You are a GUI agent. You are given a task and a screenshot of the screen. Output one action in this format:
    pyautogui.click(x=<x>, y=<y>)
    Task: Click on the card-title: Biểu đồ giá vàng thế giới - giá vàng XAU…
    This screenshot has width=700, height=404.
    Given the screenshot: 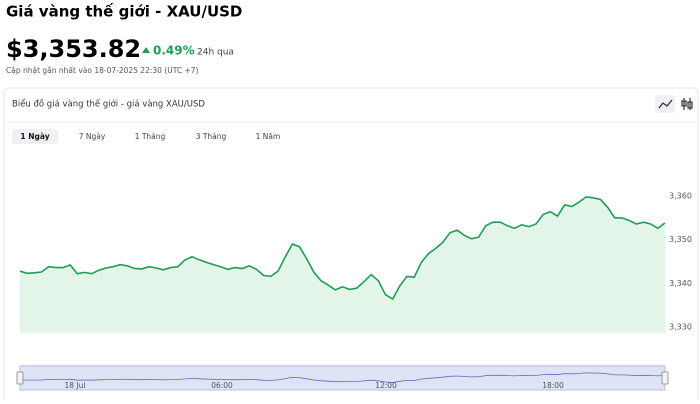 What is the action you would take?
    pyautogui.click(x=108, y=104)
    